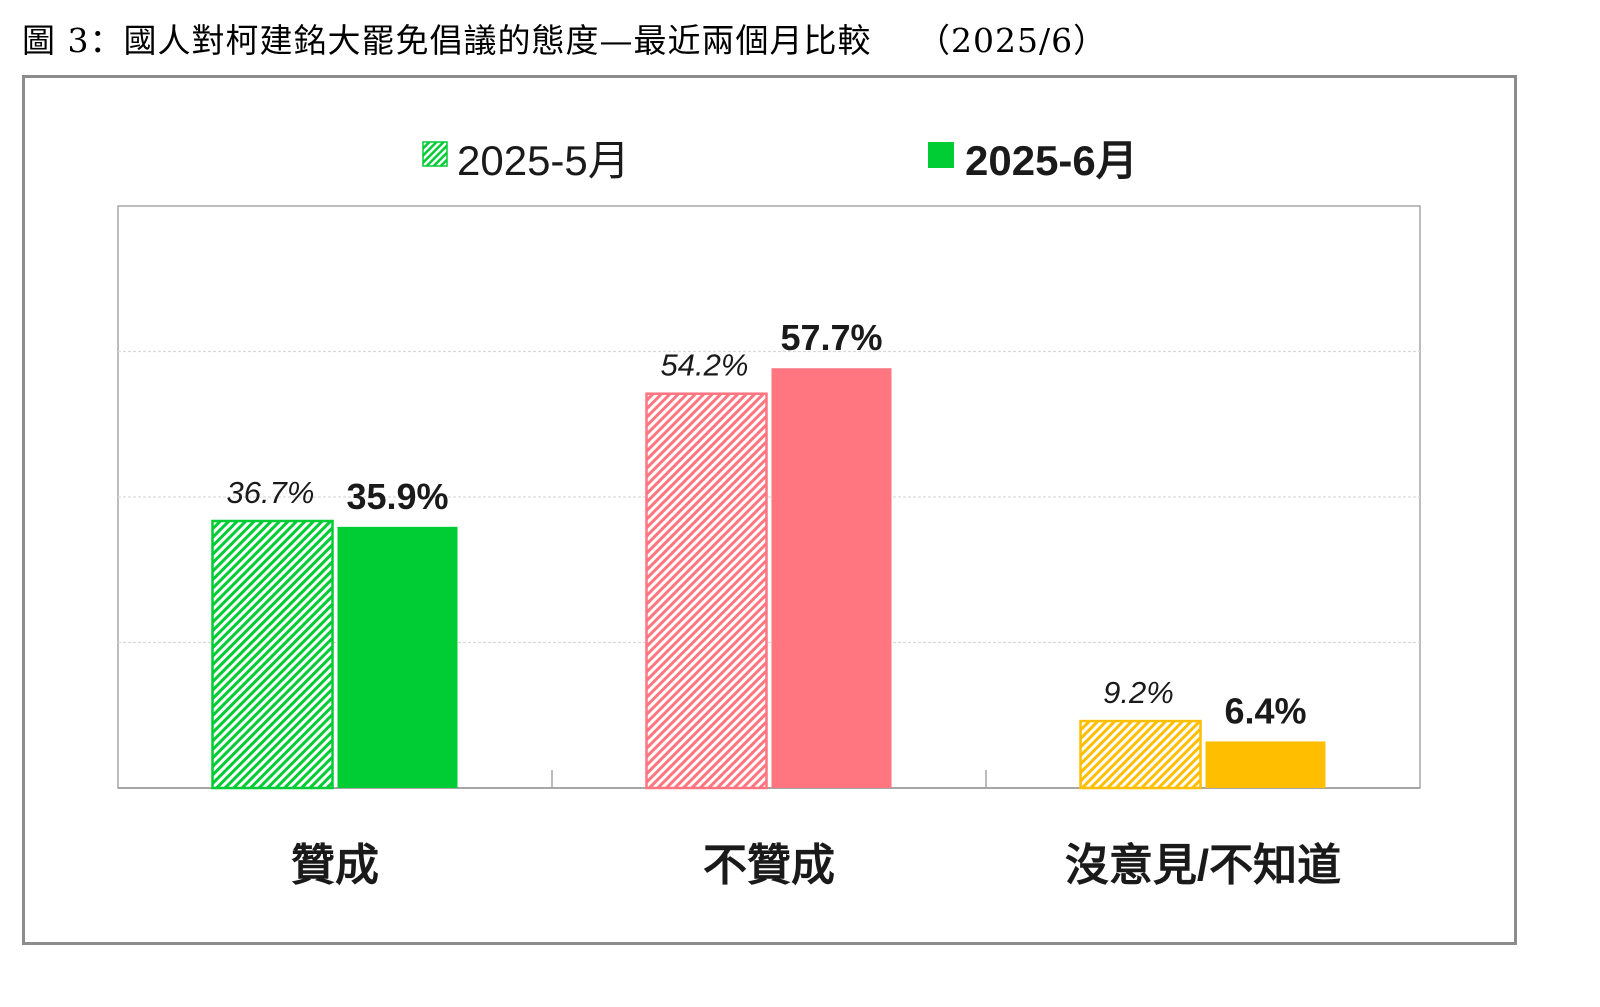 This screenshot has height=1007, width=1600. I want to click on legend-label-may: 2025-5月, so click(543, 160).